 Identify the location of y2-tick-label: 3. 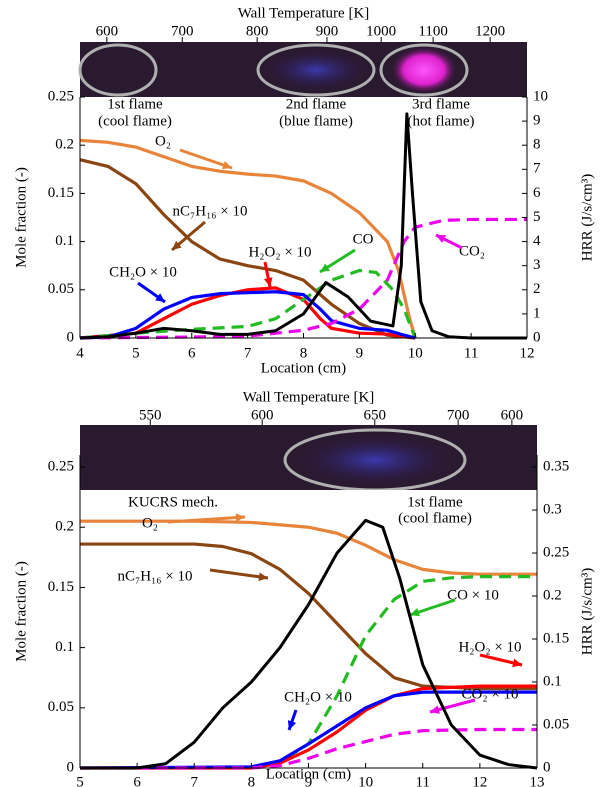
(537, 265).